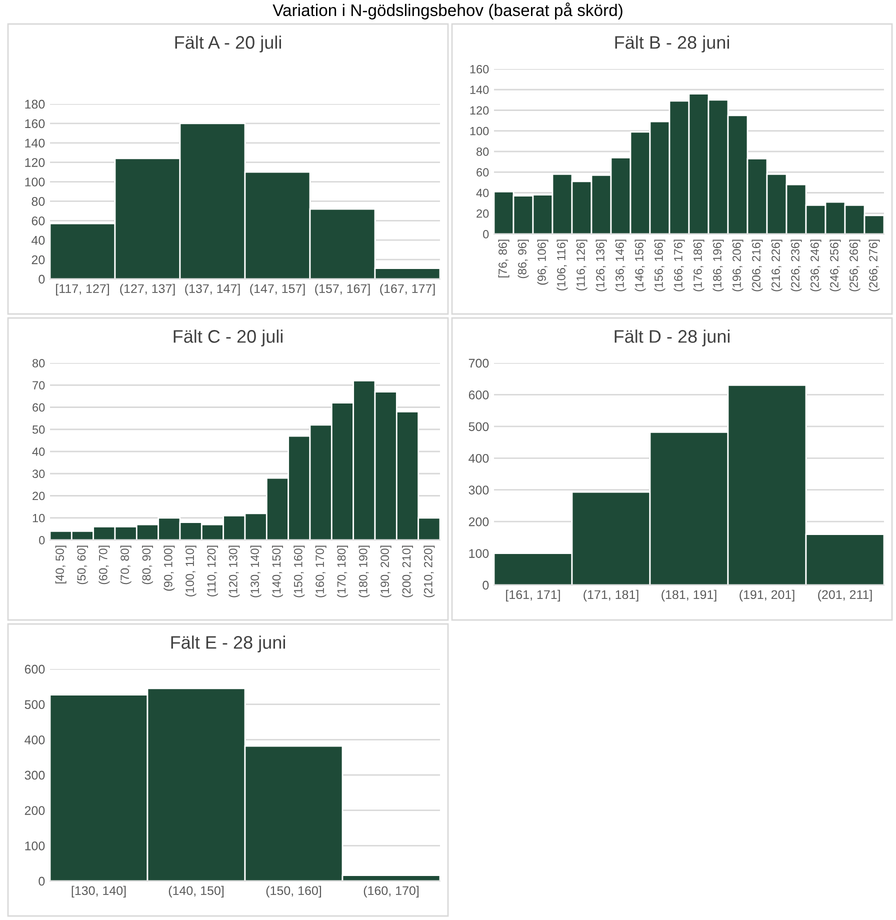 The width and height of the screenshot is (896, 920). What do you see at coordinates (478, 363) in the screenshot?
I see `y-tick-label: 700` at bounding box center [478, 363].